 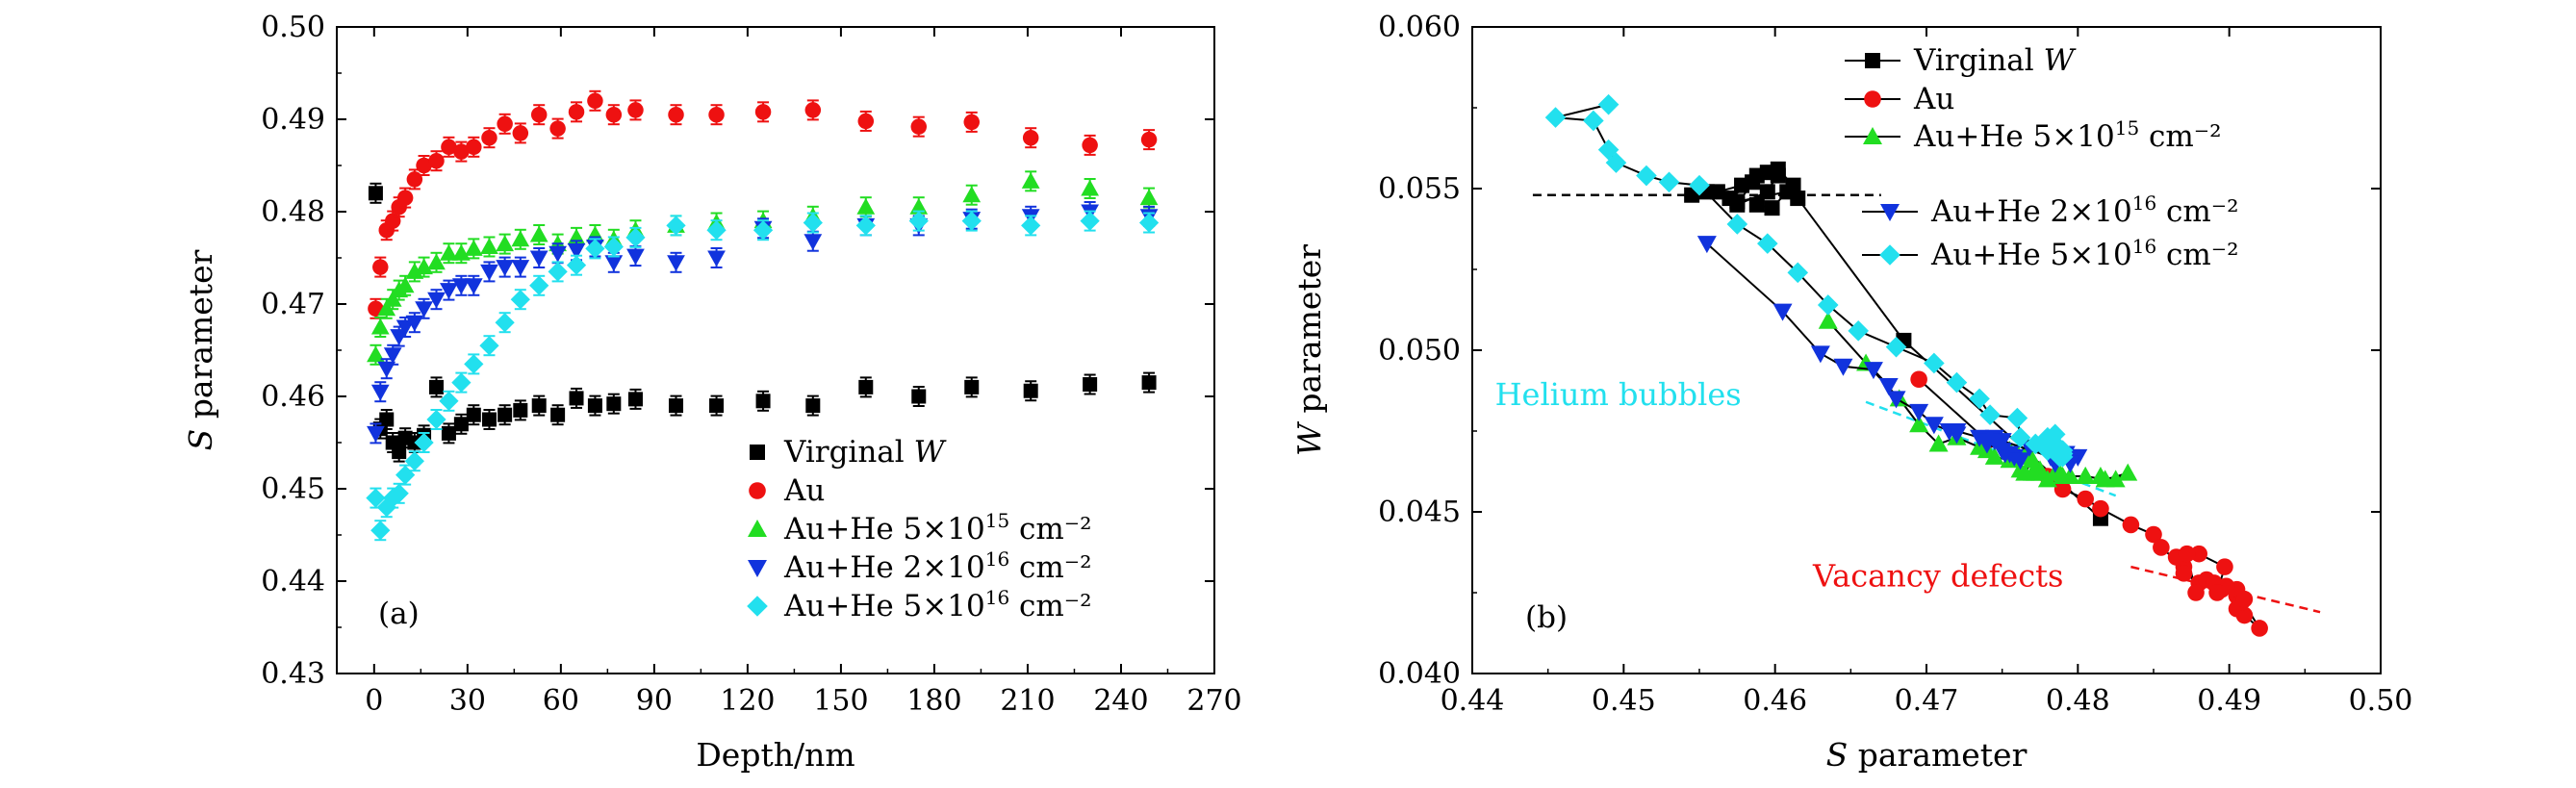 What do you see at coordinates (293, 489) in the screenshot?
I see `y-tick-label: 0.45` at bounding box center [293, 489].